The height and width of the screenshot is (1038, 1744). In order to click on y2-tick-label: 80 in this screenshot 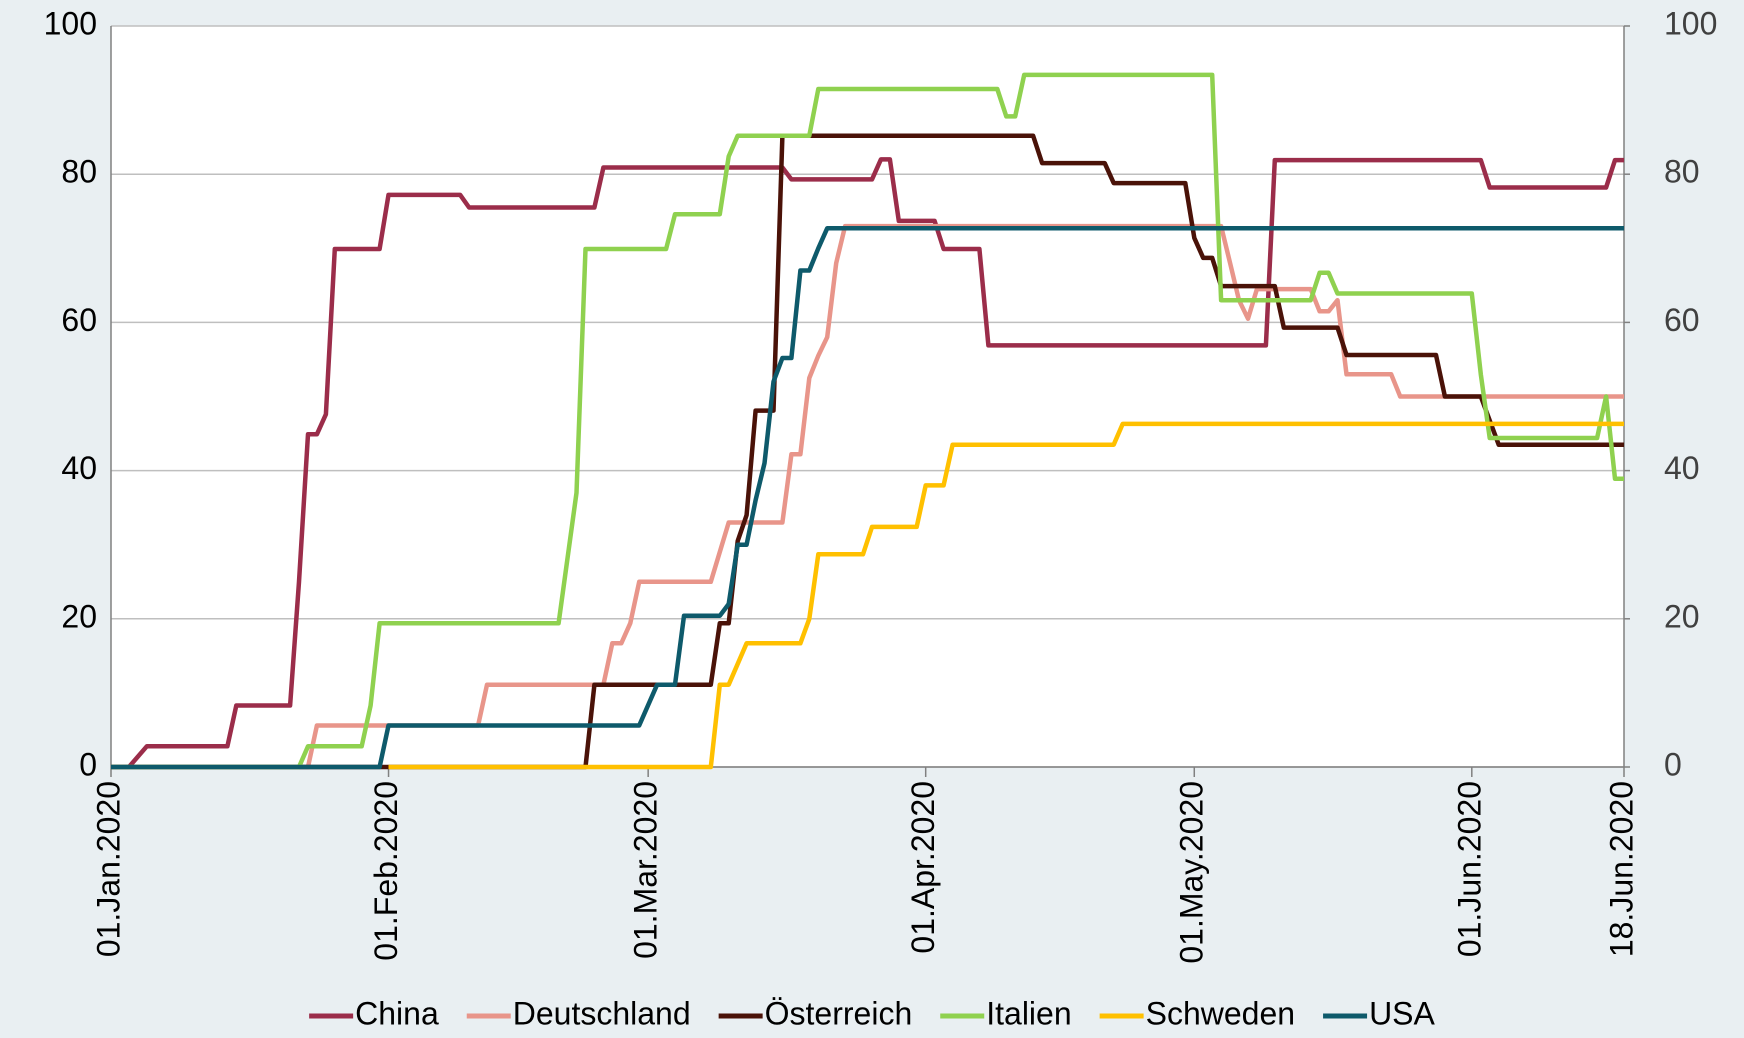, I will do `click(1682, 172)`.